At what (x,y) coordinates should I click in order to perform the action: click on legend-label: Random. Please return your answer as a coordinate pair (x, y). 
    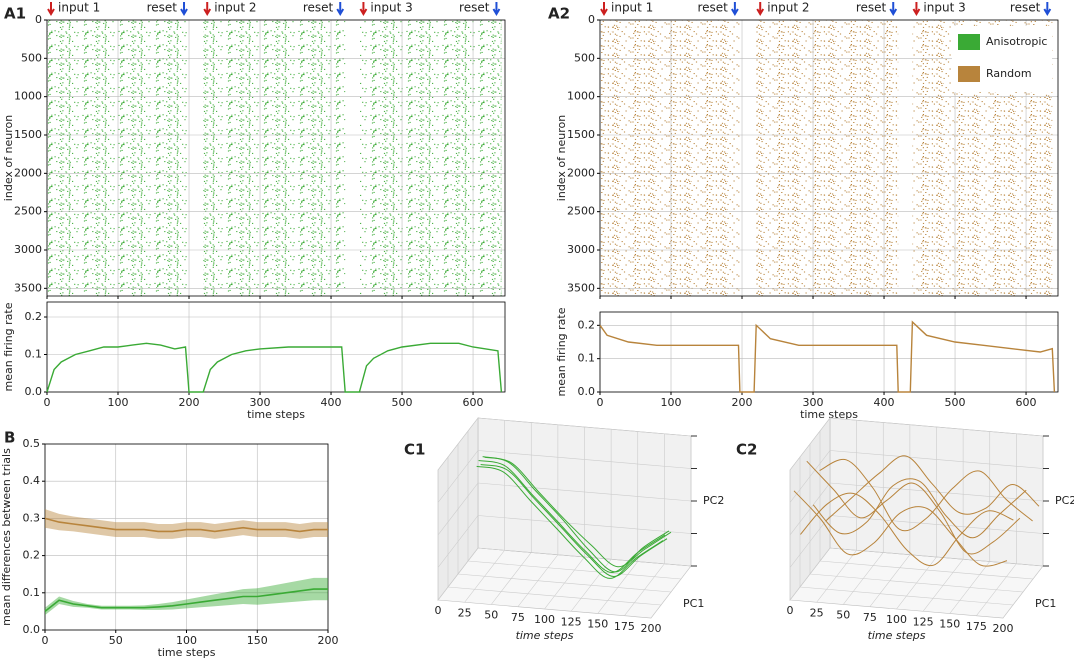
    Looking at the image, I should click on (1009, 73).